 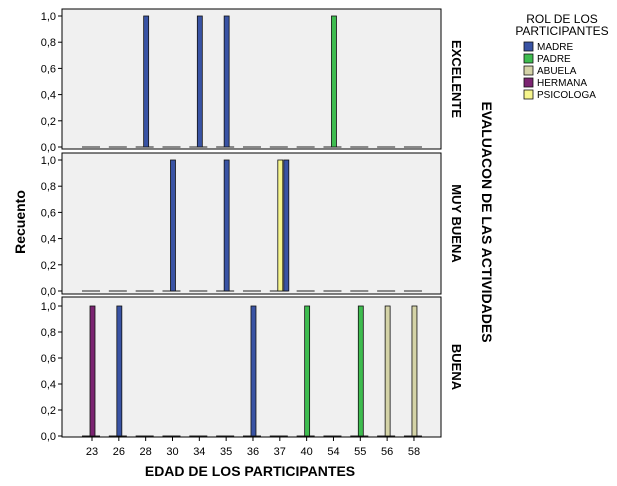 I want to click on x-axis-title: EDAD DE LOS PARTICIPANTES, so click(x=250, y=471).